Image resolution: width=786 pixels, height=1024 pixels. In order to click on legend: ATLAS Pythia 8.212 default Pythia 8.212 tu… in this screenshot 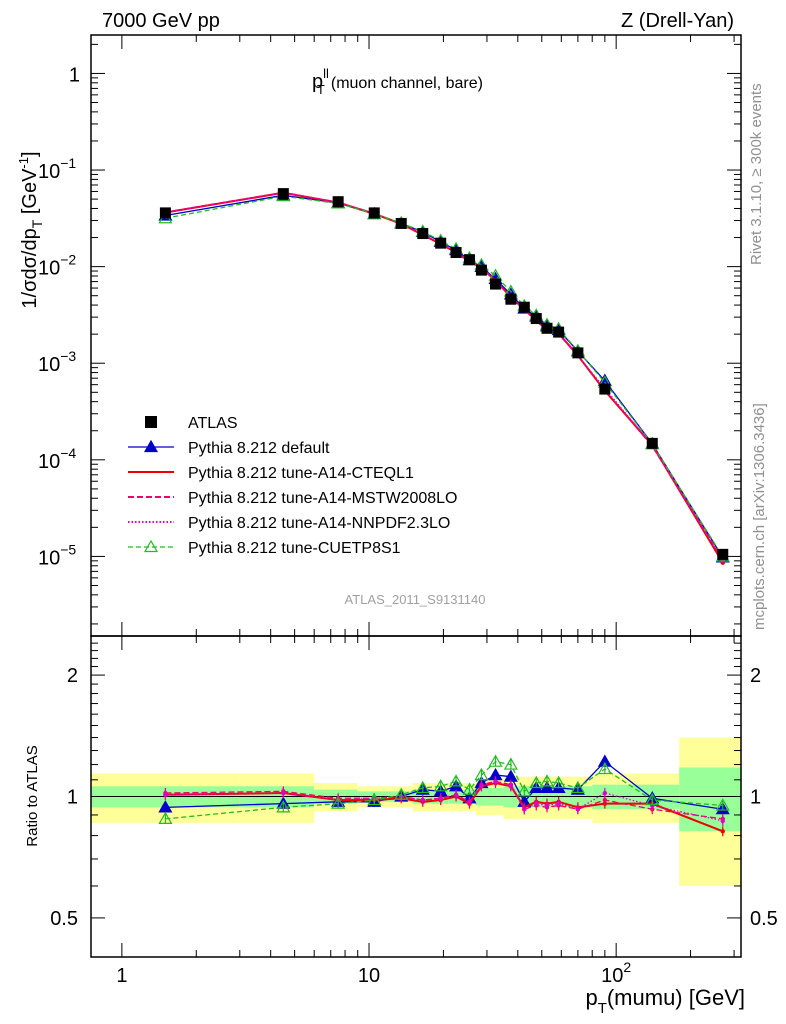, I will do `click(292, 486)`.